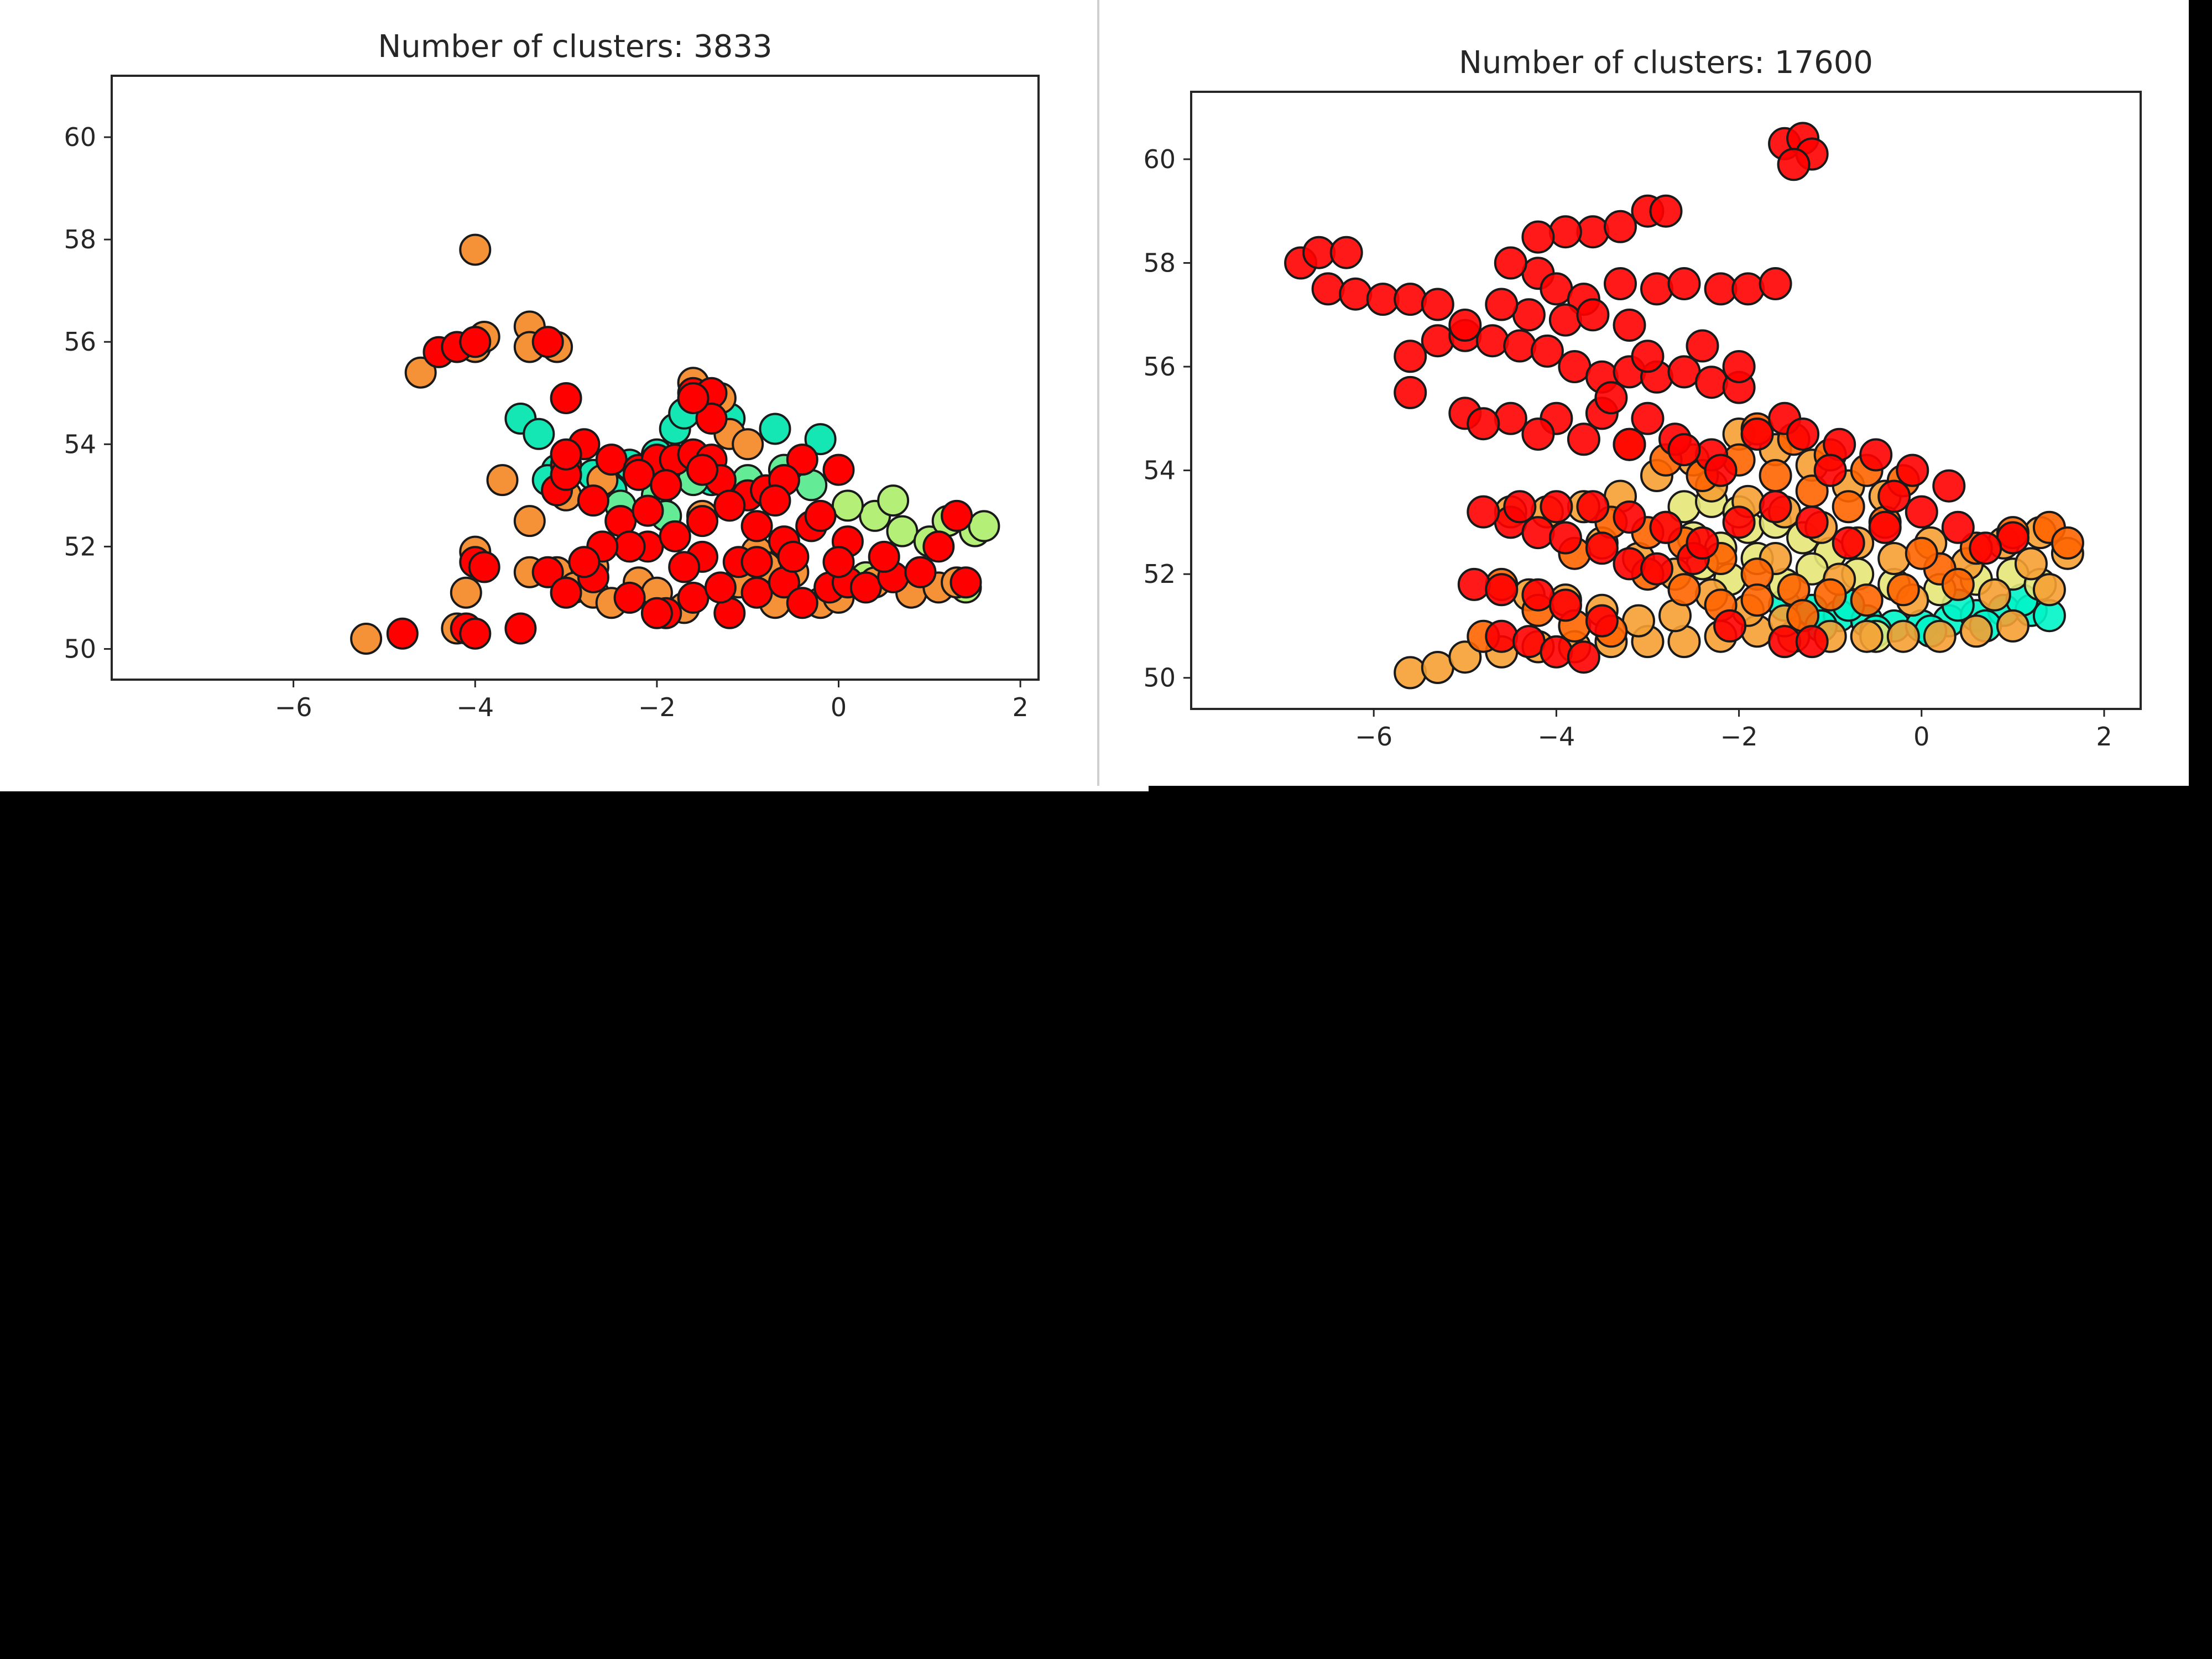 This screenshot has width=2212, height=1659. I want to click on x-tick-label: −2, so click(657, 707).